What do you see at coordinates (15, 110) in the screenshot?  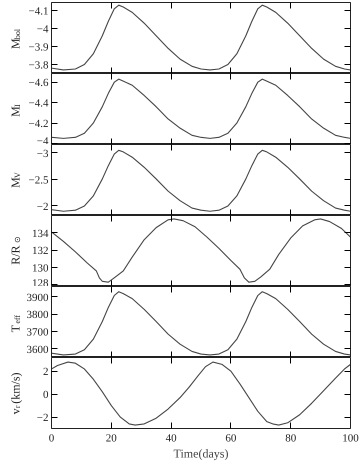 I see `y-axis-title: MI` at bounding box center [15, 110].